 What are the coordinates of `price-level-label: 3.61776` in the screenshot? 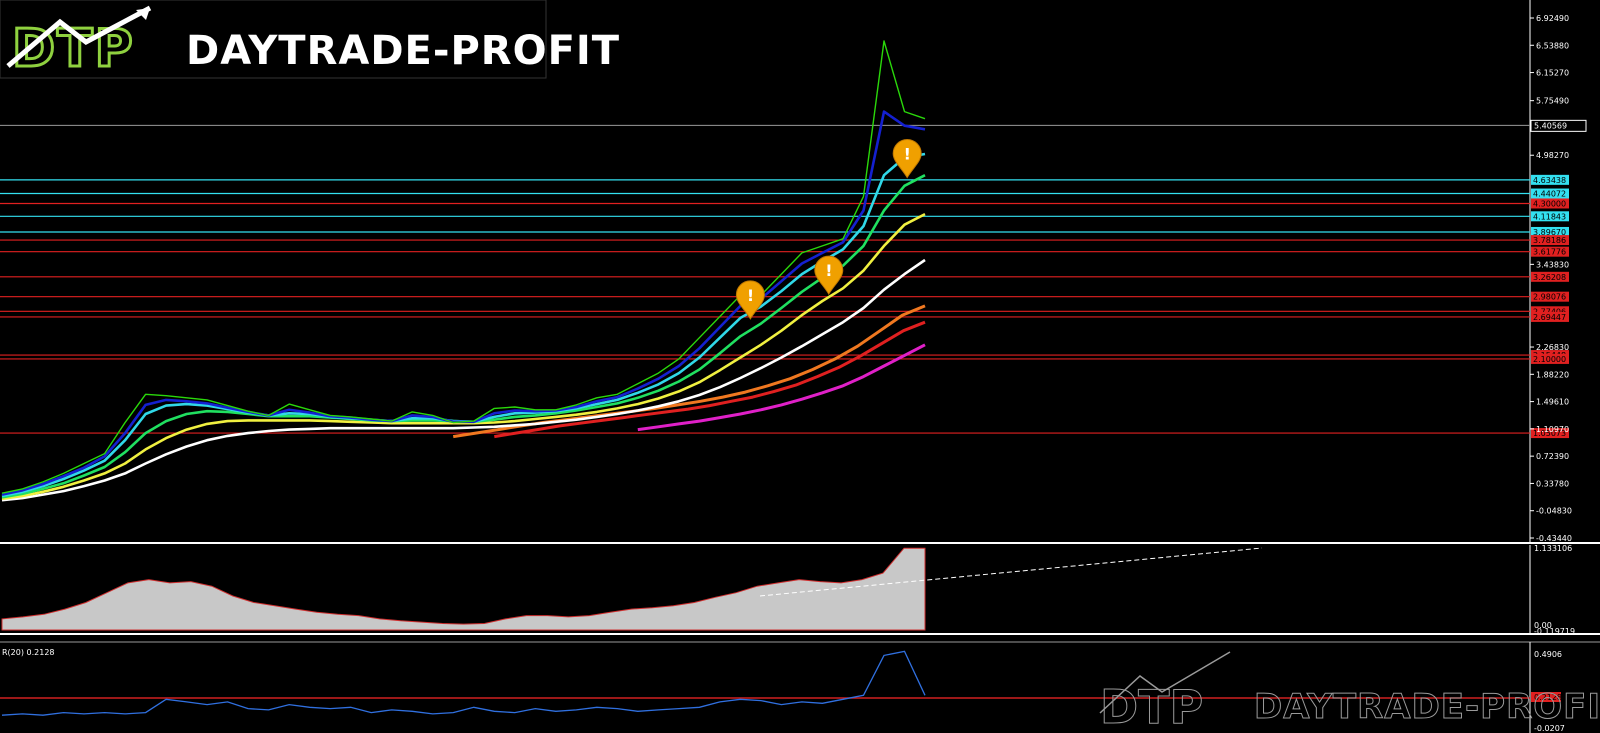 It's located at (1549, 252).